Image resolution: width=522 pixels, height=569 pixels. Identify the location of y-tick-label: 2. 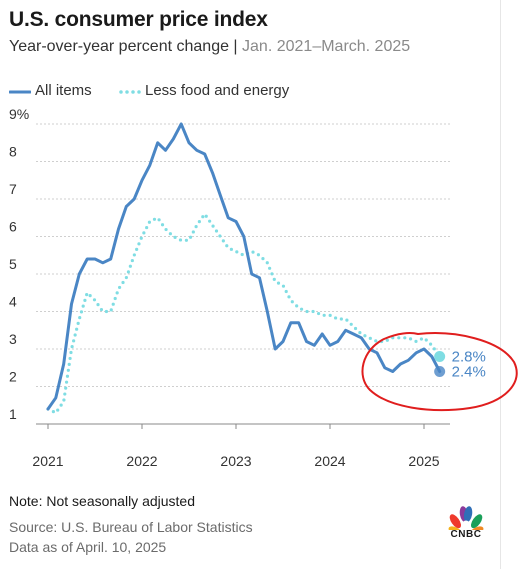
(13, 377).